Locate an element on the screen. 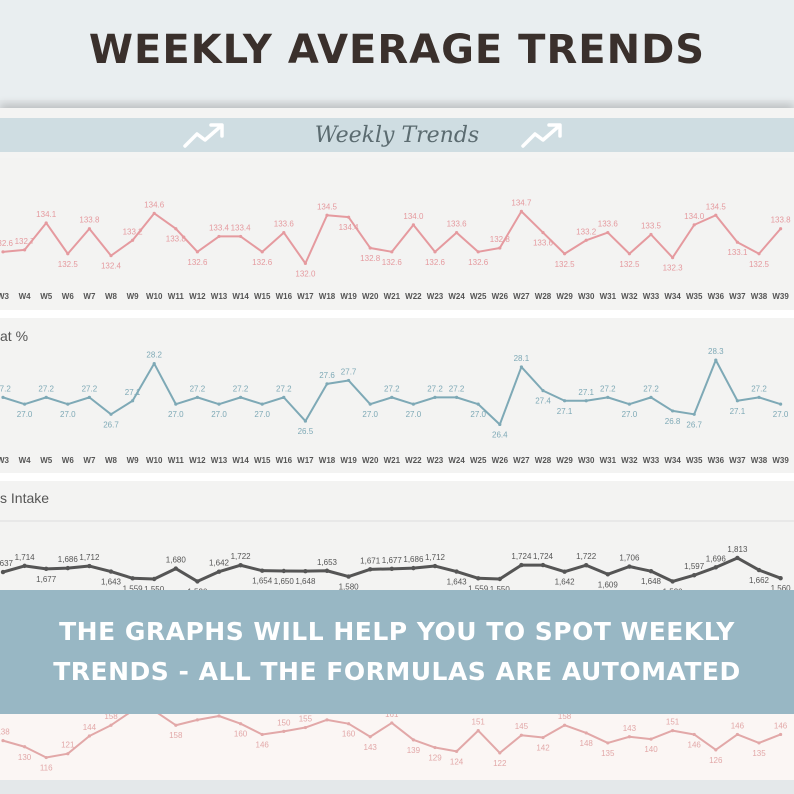 The height and width of the screenshot is (794, 794). x-tick-label: W23 is located at coordinates (435, 296).